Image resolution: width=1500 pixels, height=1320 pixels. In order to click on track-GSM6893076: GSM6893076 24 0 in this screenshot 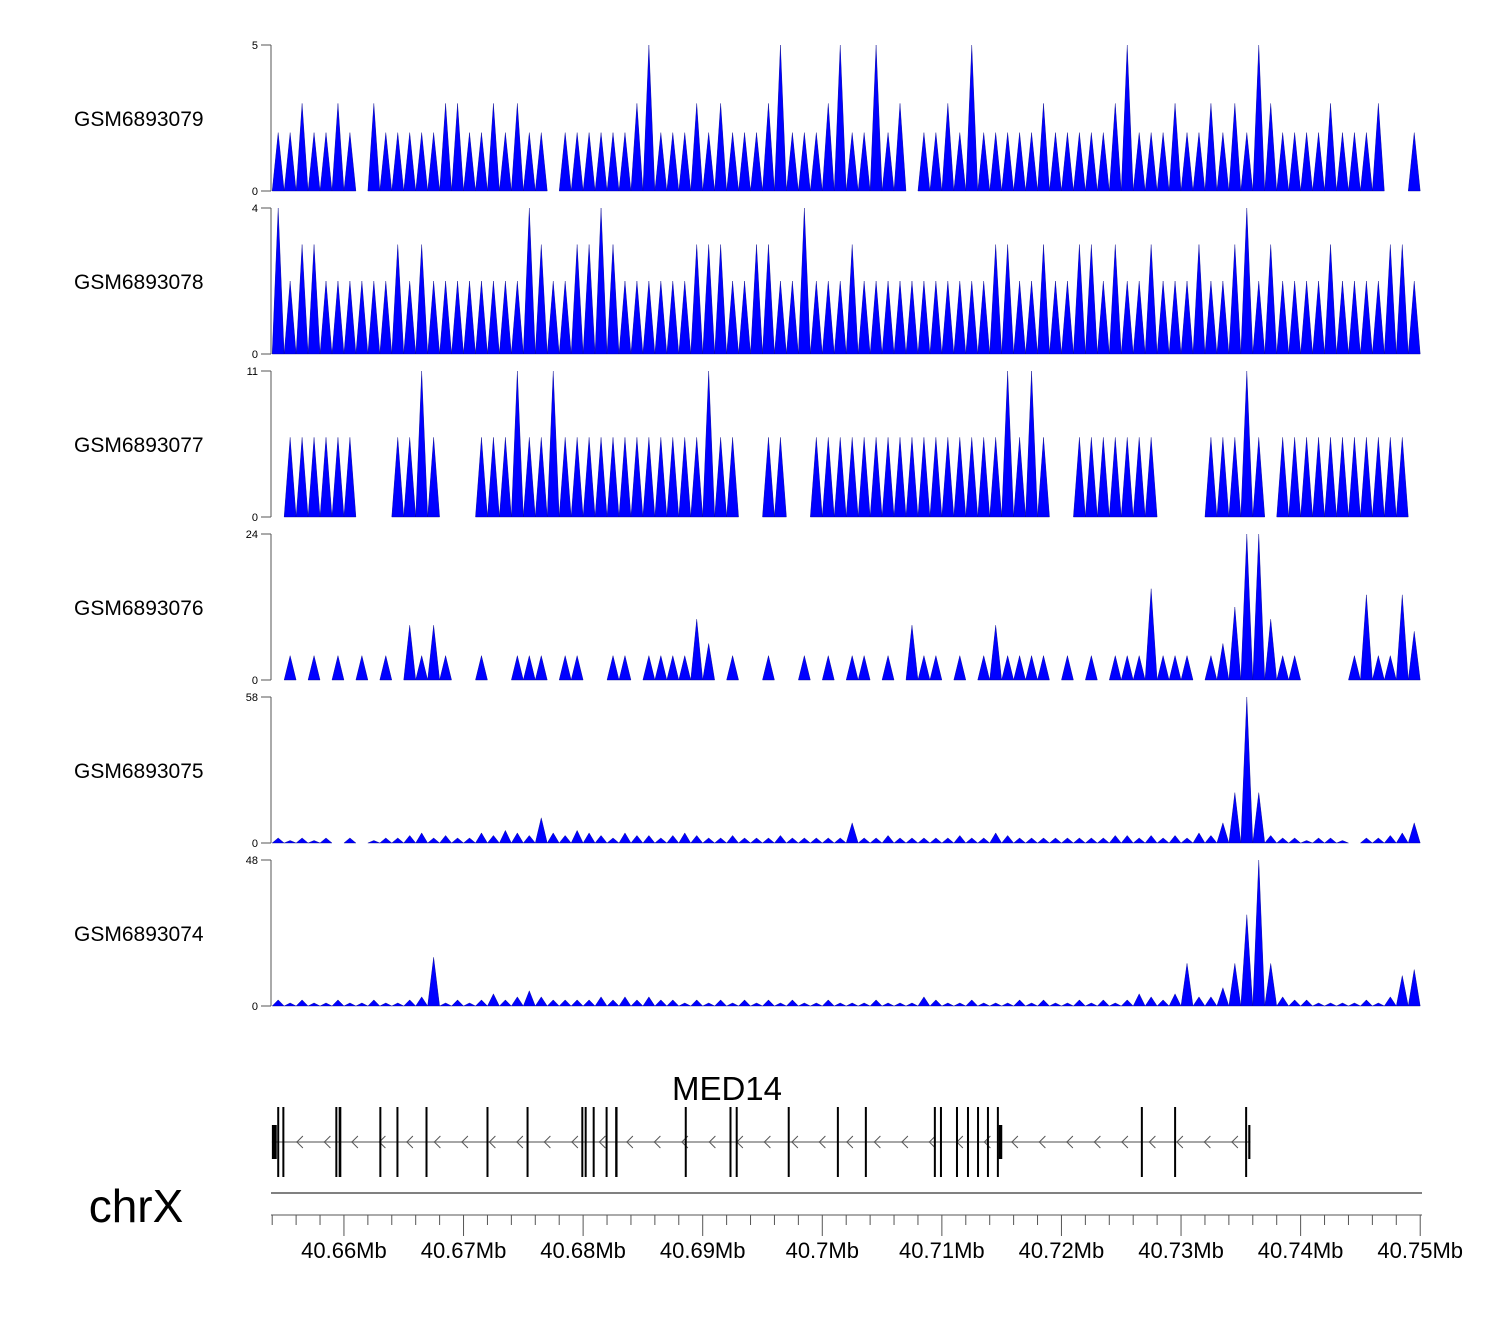, I will do `click(747, 608)`.